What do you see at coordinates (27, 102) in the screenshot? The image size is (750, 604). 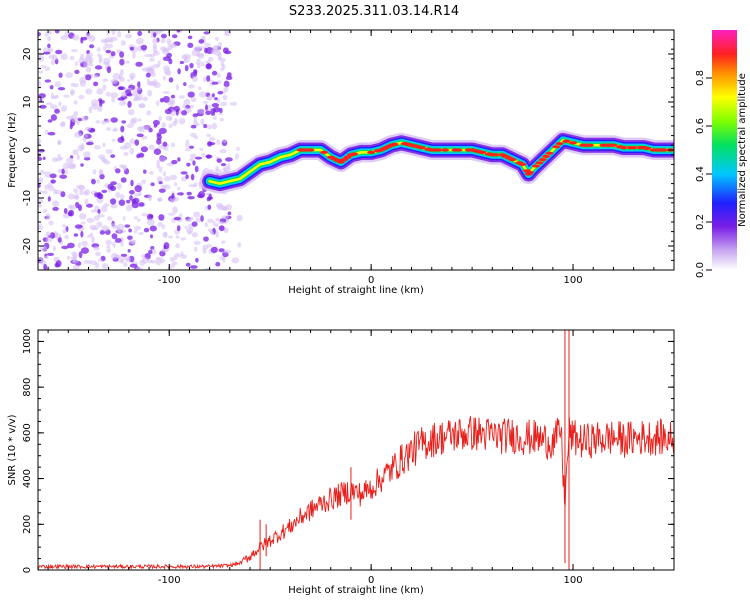 I see `y-tick-label: 10` at bounding box center [27, 102].